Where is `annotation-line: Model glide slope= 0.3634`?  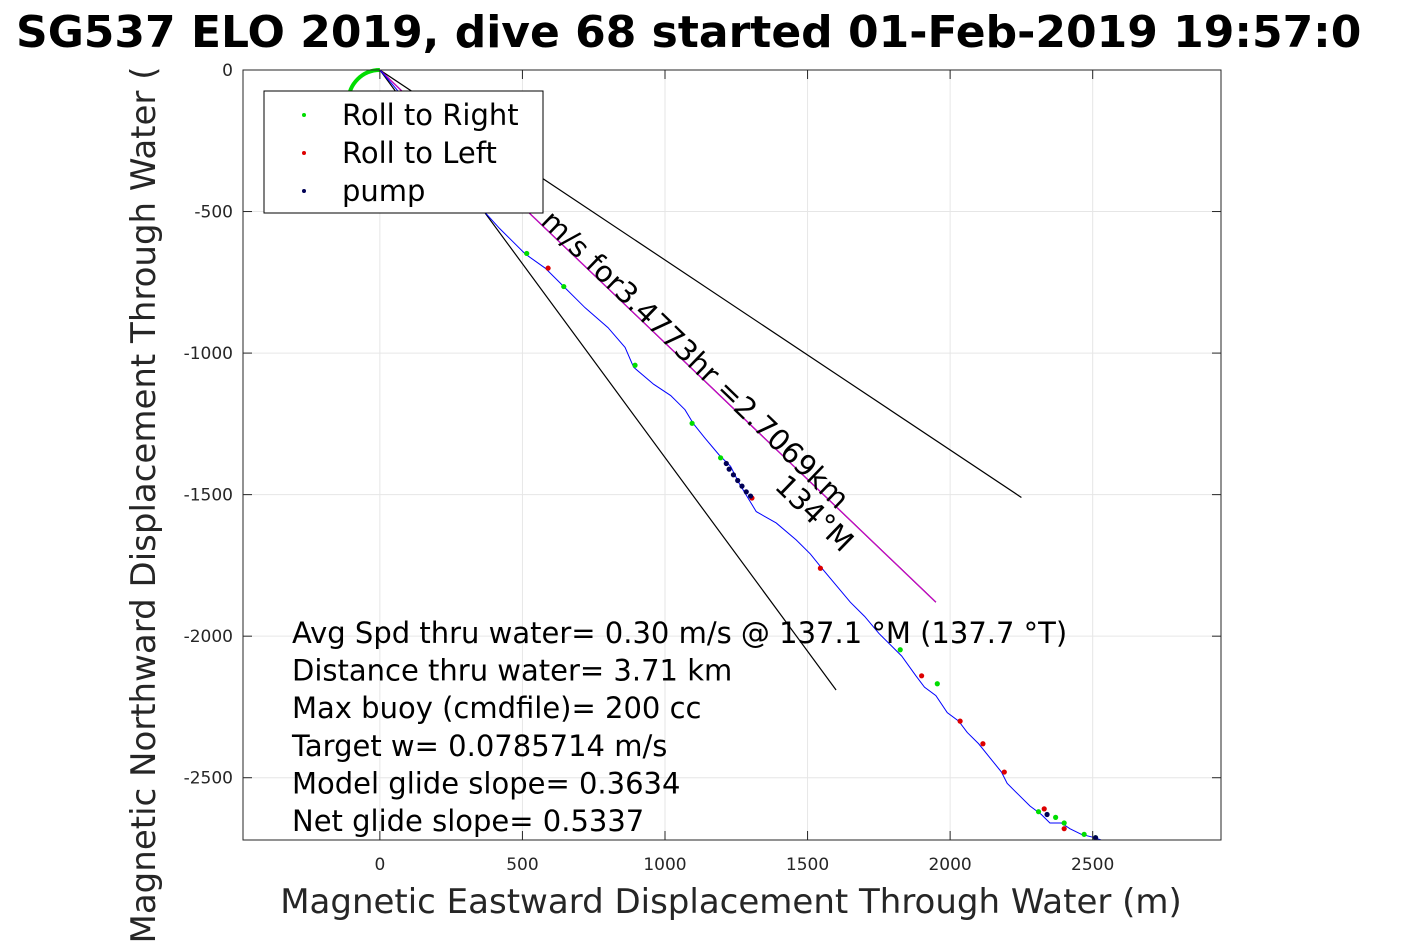 annotation-line: Model glide slope= 0.3634 is located at coordinates (486, 783).